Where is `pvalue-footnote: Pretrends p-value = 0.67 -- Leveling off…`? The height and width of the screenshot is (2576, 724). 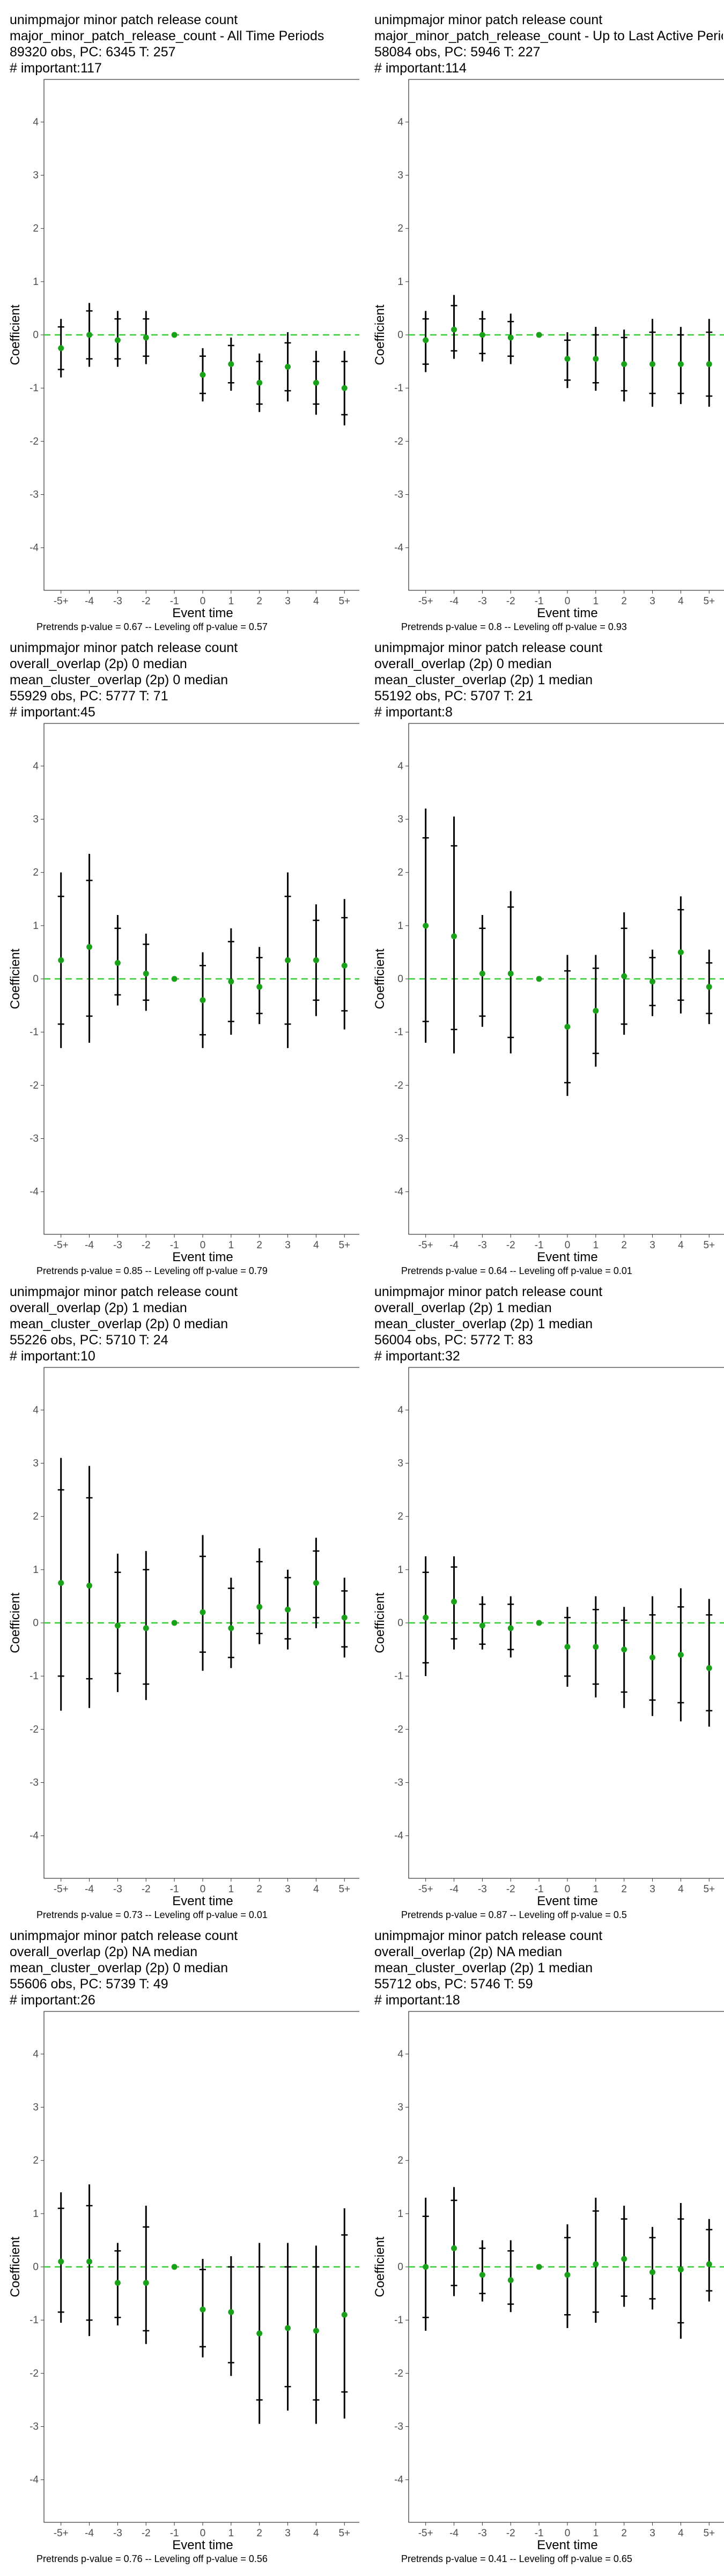
pvalue-footnote: Pretrends p-value = 0.67 -- Leveling off… is located at coordinates (152, 626).